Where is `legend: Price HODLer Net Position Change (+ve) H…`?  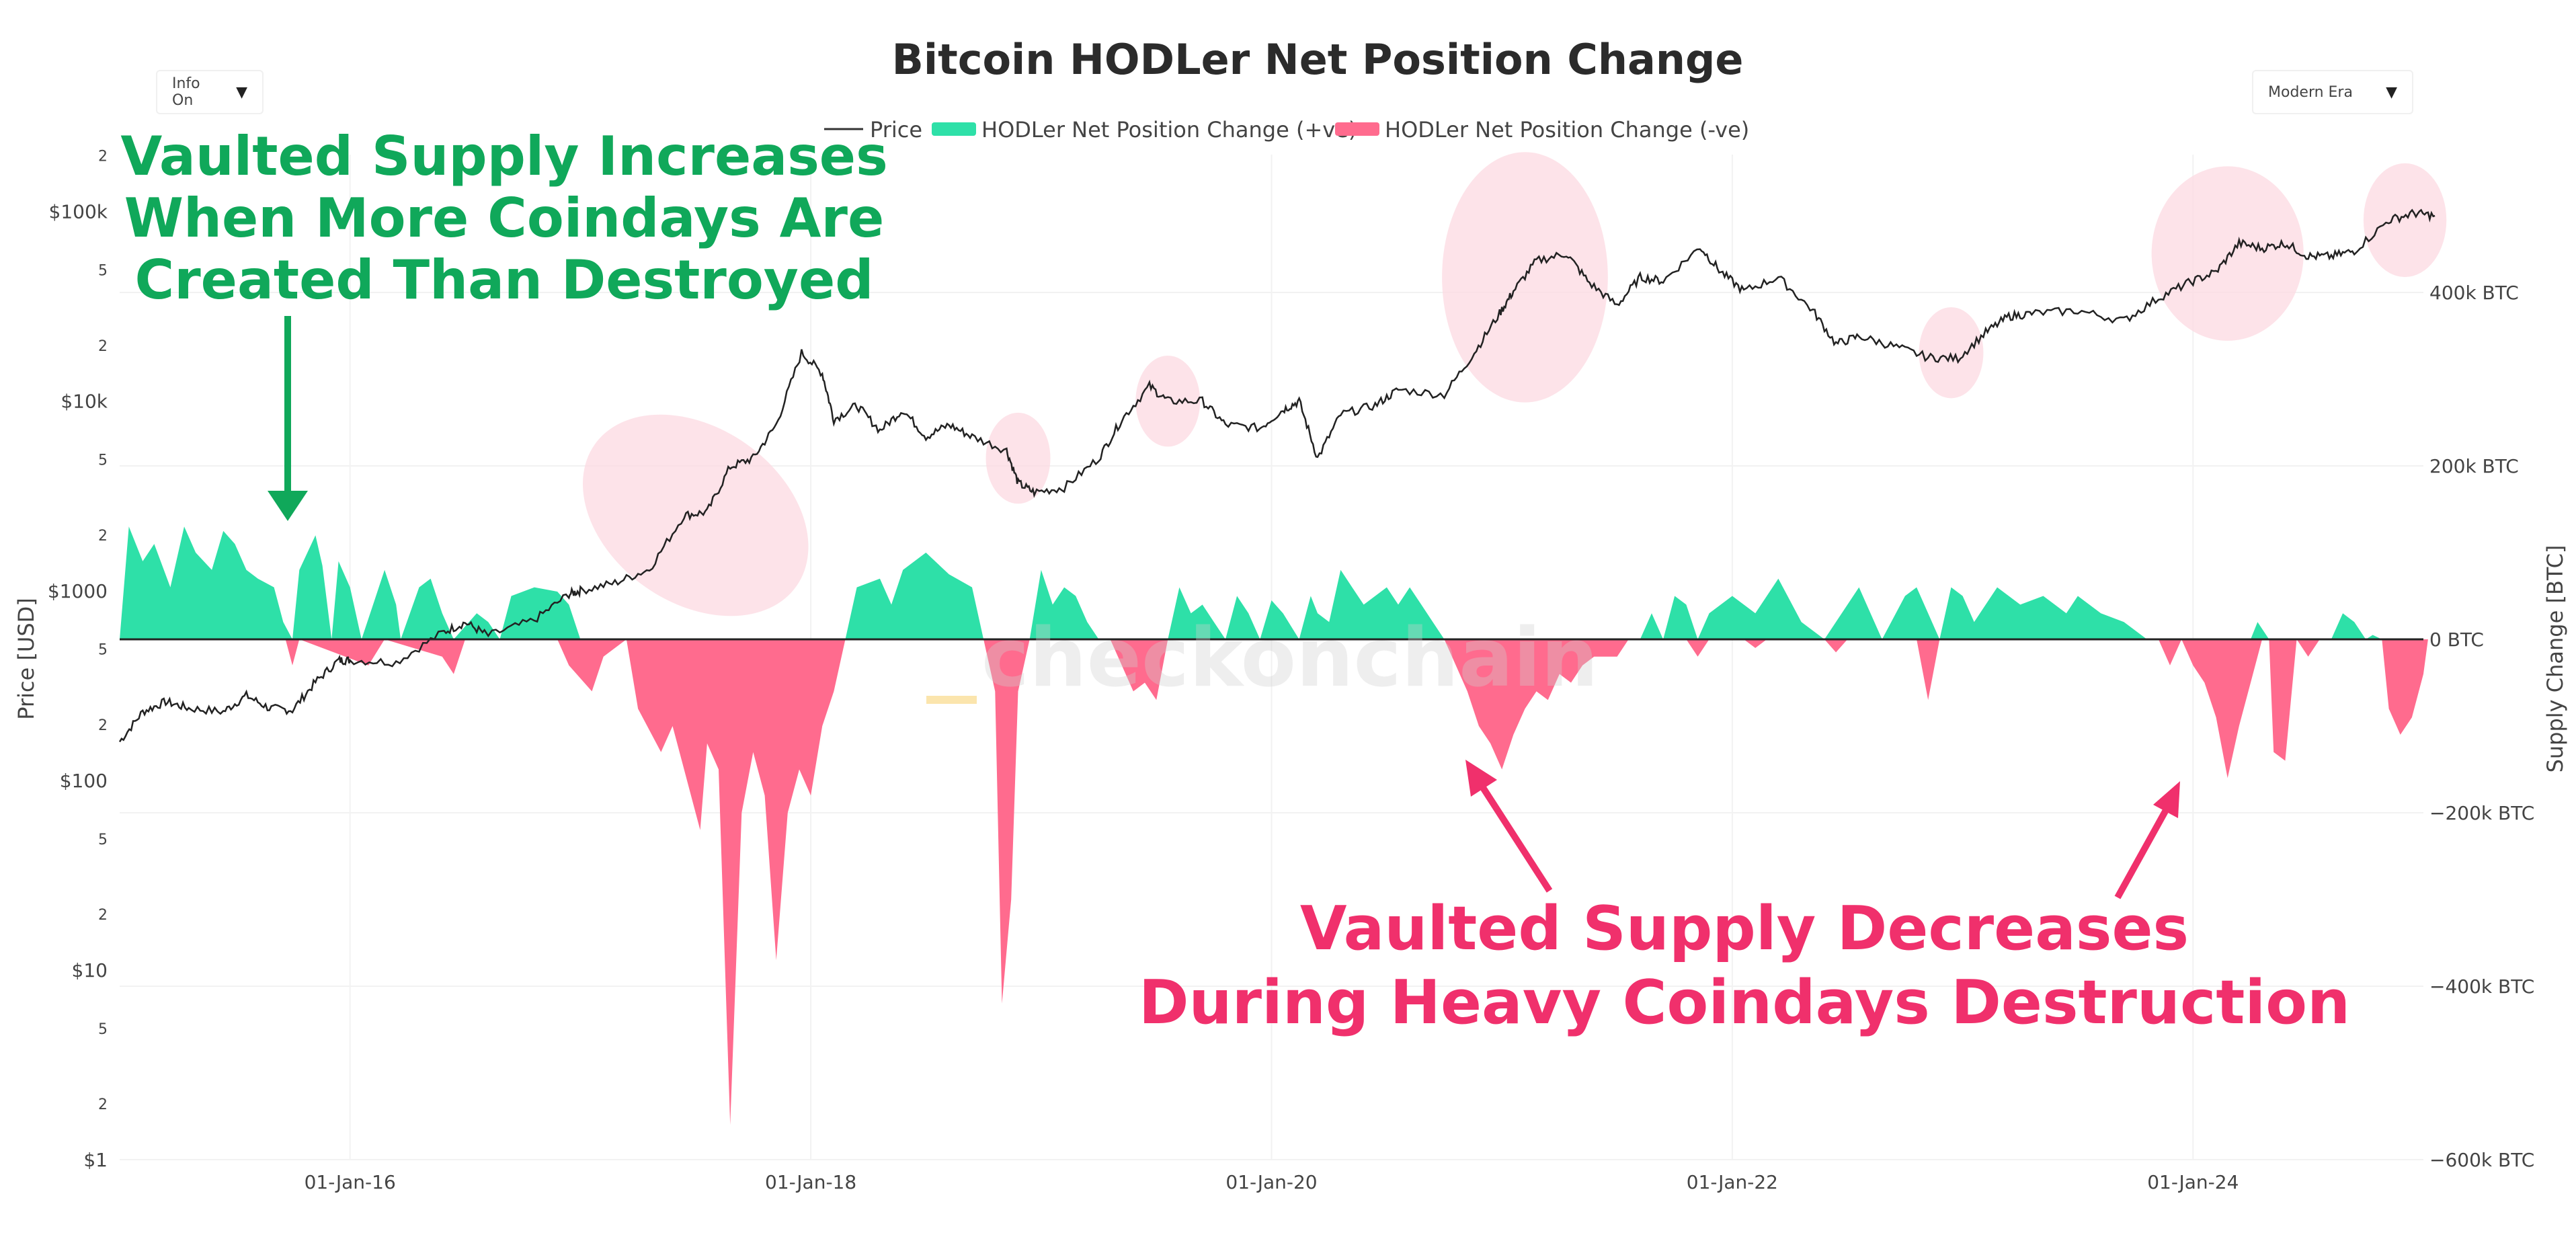 legend: Price HODLer Net Position Change (+ve) H… is located at coordinates (1286, 130).